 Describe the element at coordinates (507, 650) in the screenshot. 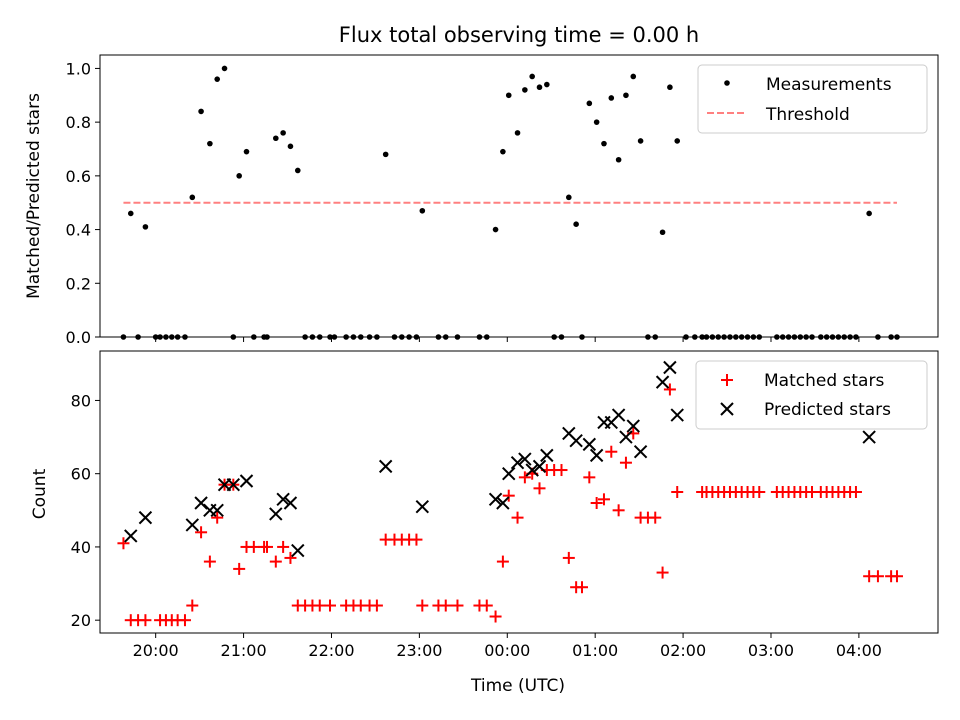

I see `x-tick-label: 00:00` at that location.